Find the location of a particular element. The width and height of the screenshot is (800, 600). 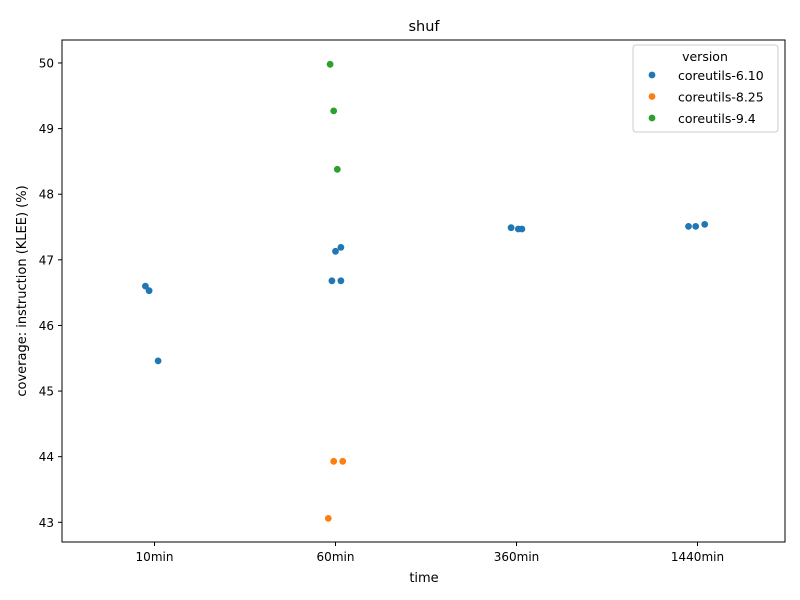

y-tick-label: 46 is located at coordinates (46, 326).